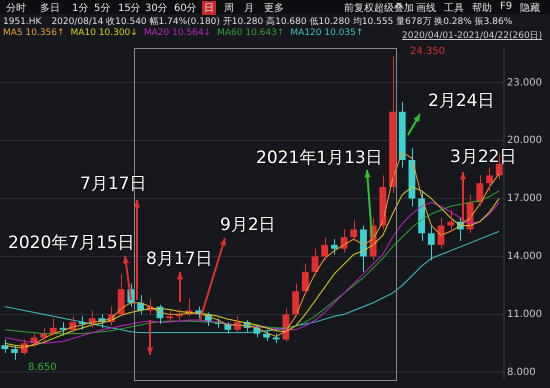 The width and height of the screenshot is (550, 388). What do you see at coordinates (229, 8) in the screenshot?
I see `text: 周` at bounding box center [229, 8].